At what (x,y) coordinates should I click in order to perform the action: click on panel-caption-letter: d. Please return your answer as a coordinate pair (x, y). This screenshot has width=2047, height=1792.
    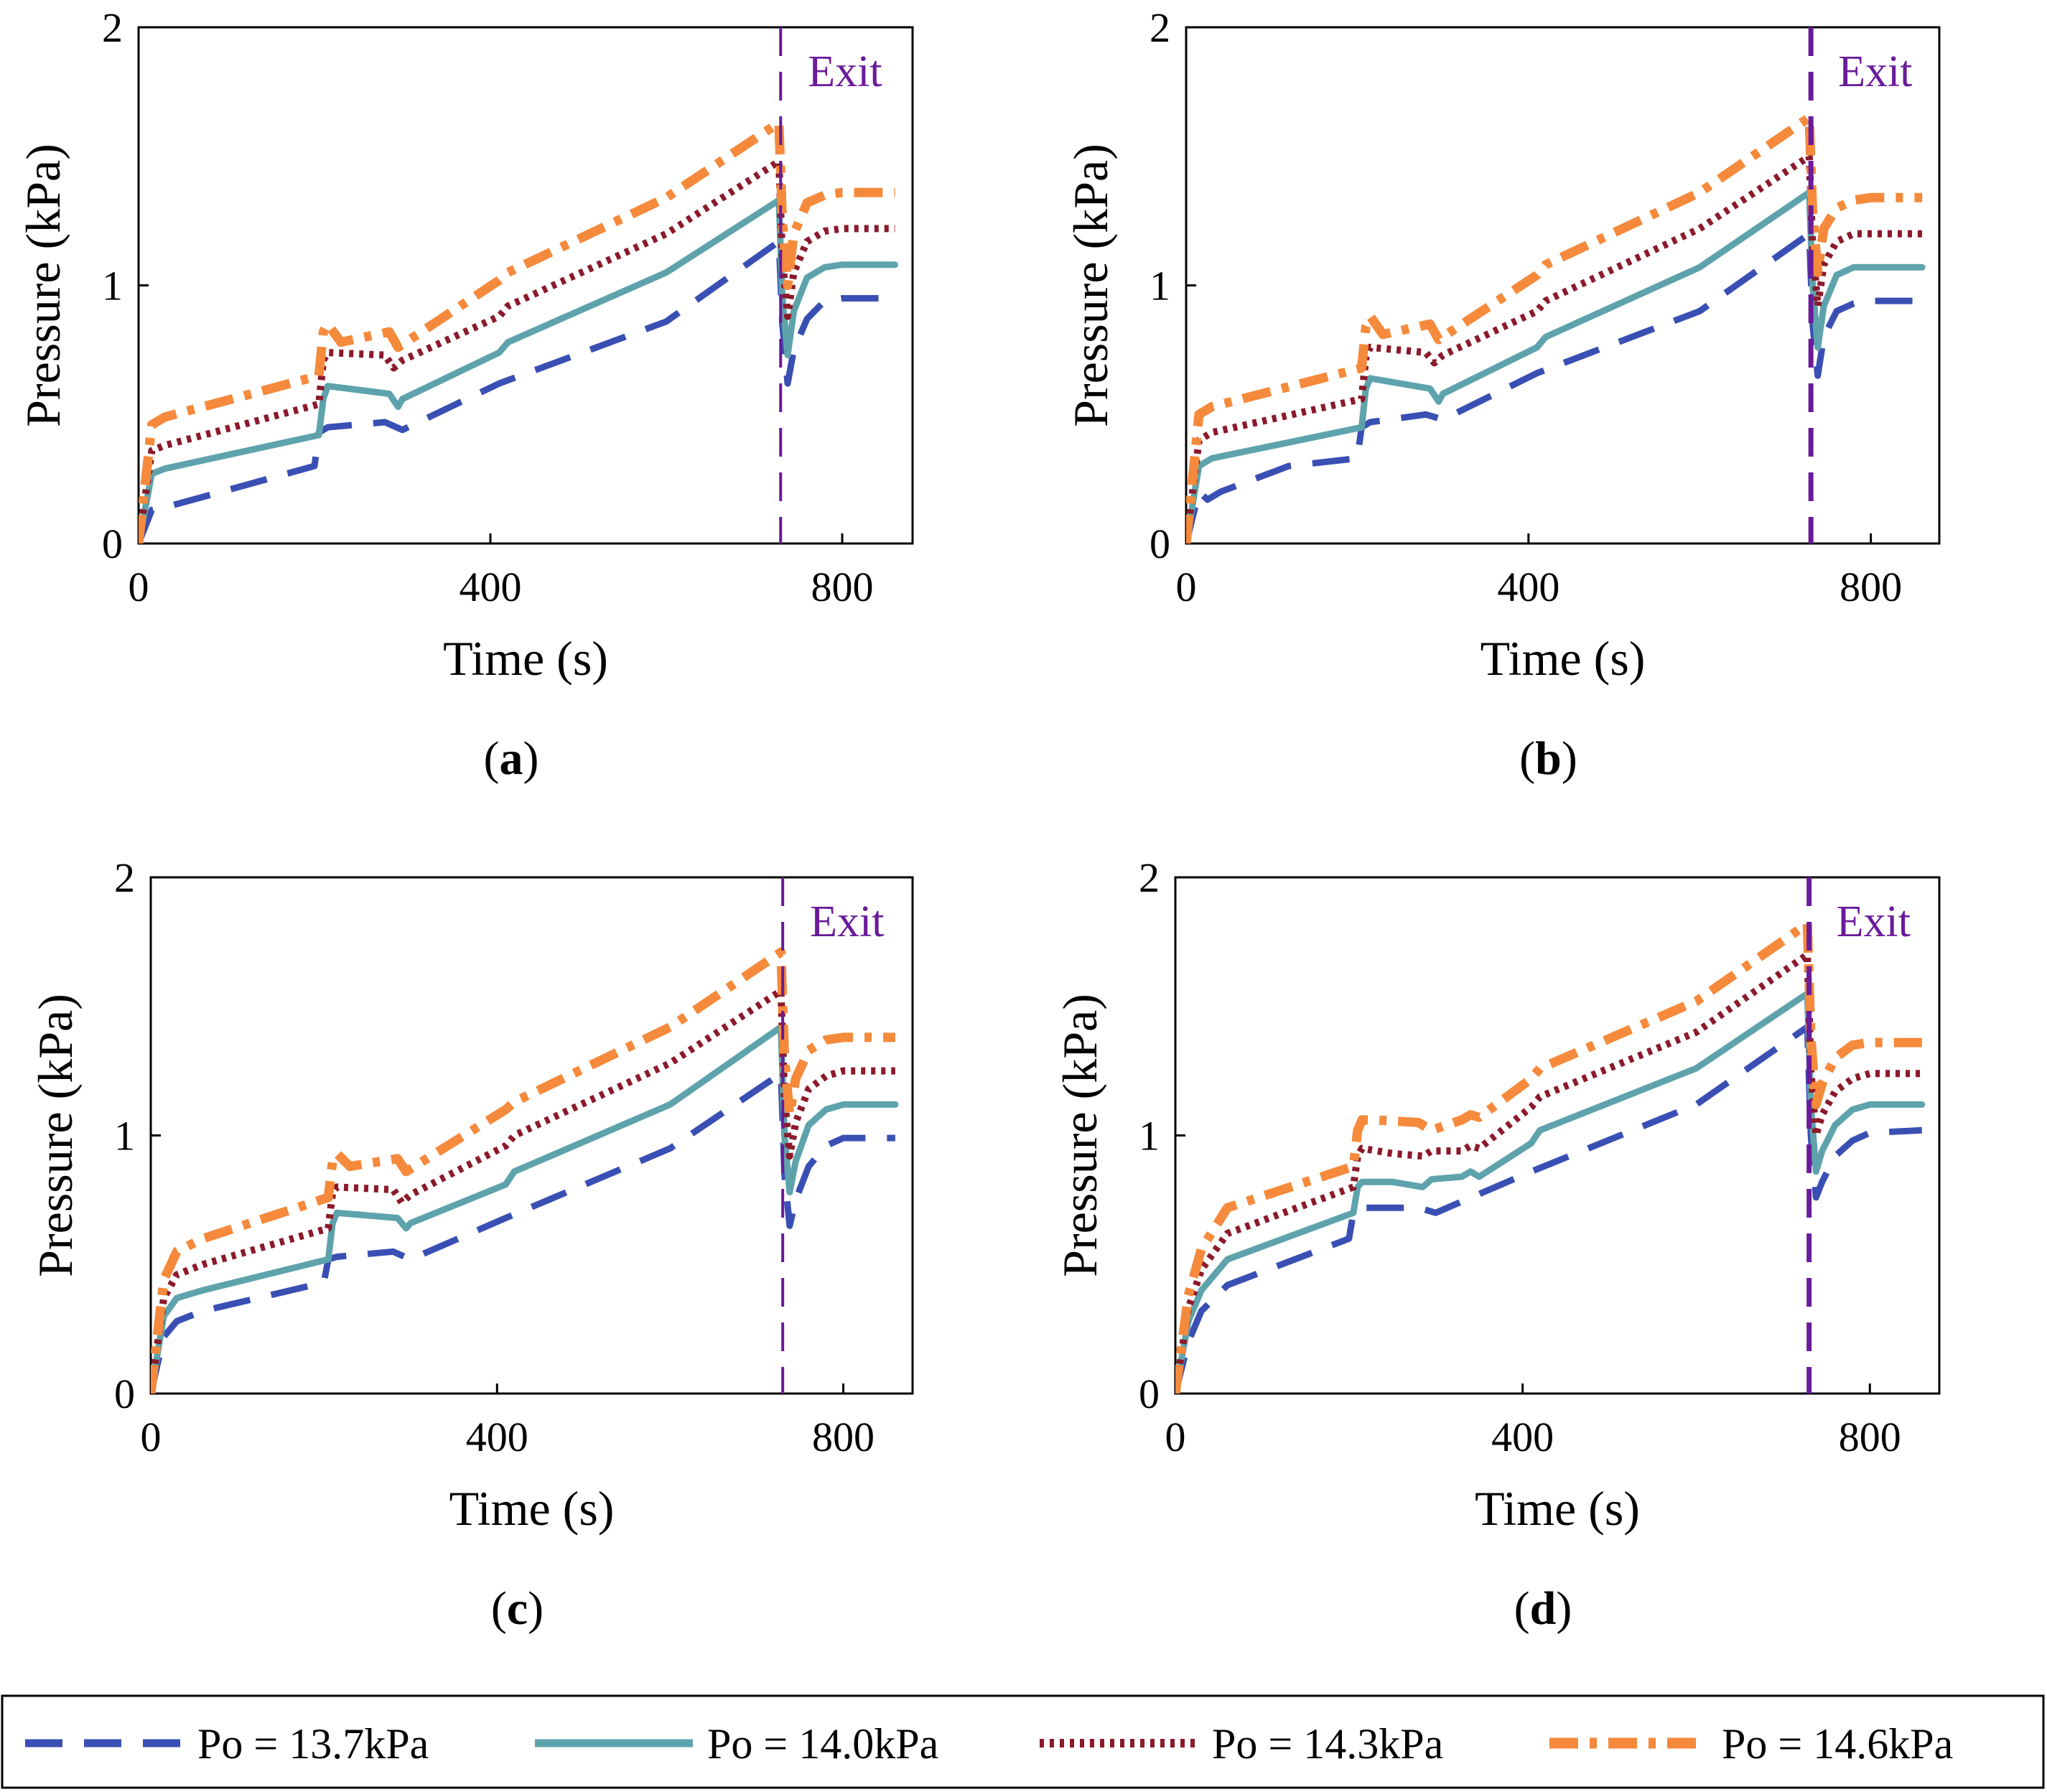
    Looking at the image, I should click on (1544, 1608).